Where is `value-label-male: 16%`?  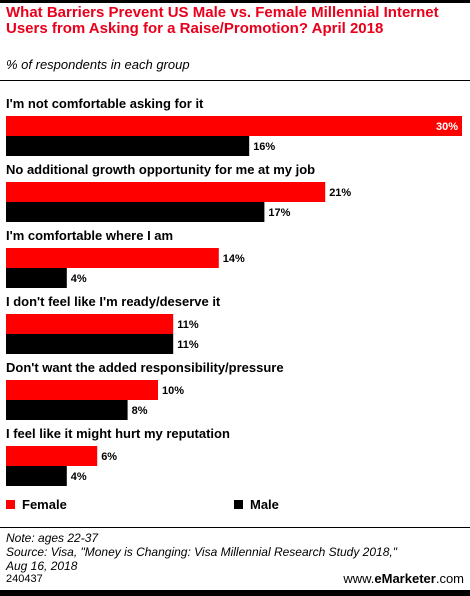 value-label-male: 16% is located at coordinates (264, 147).